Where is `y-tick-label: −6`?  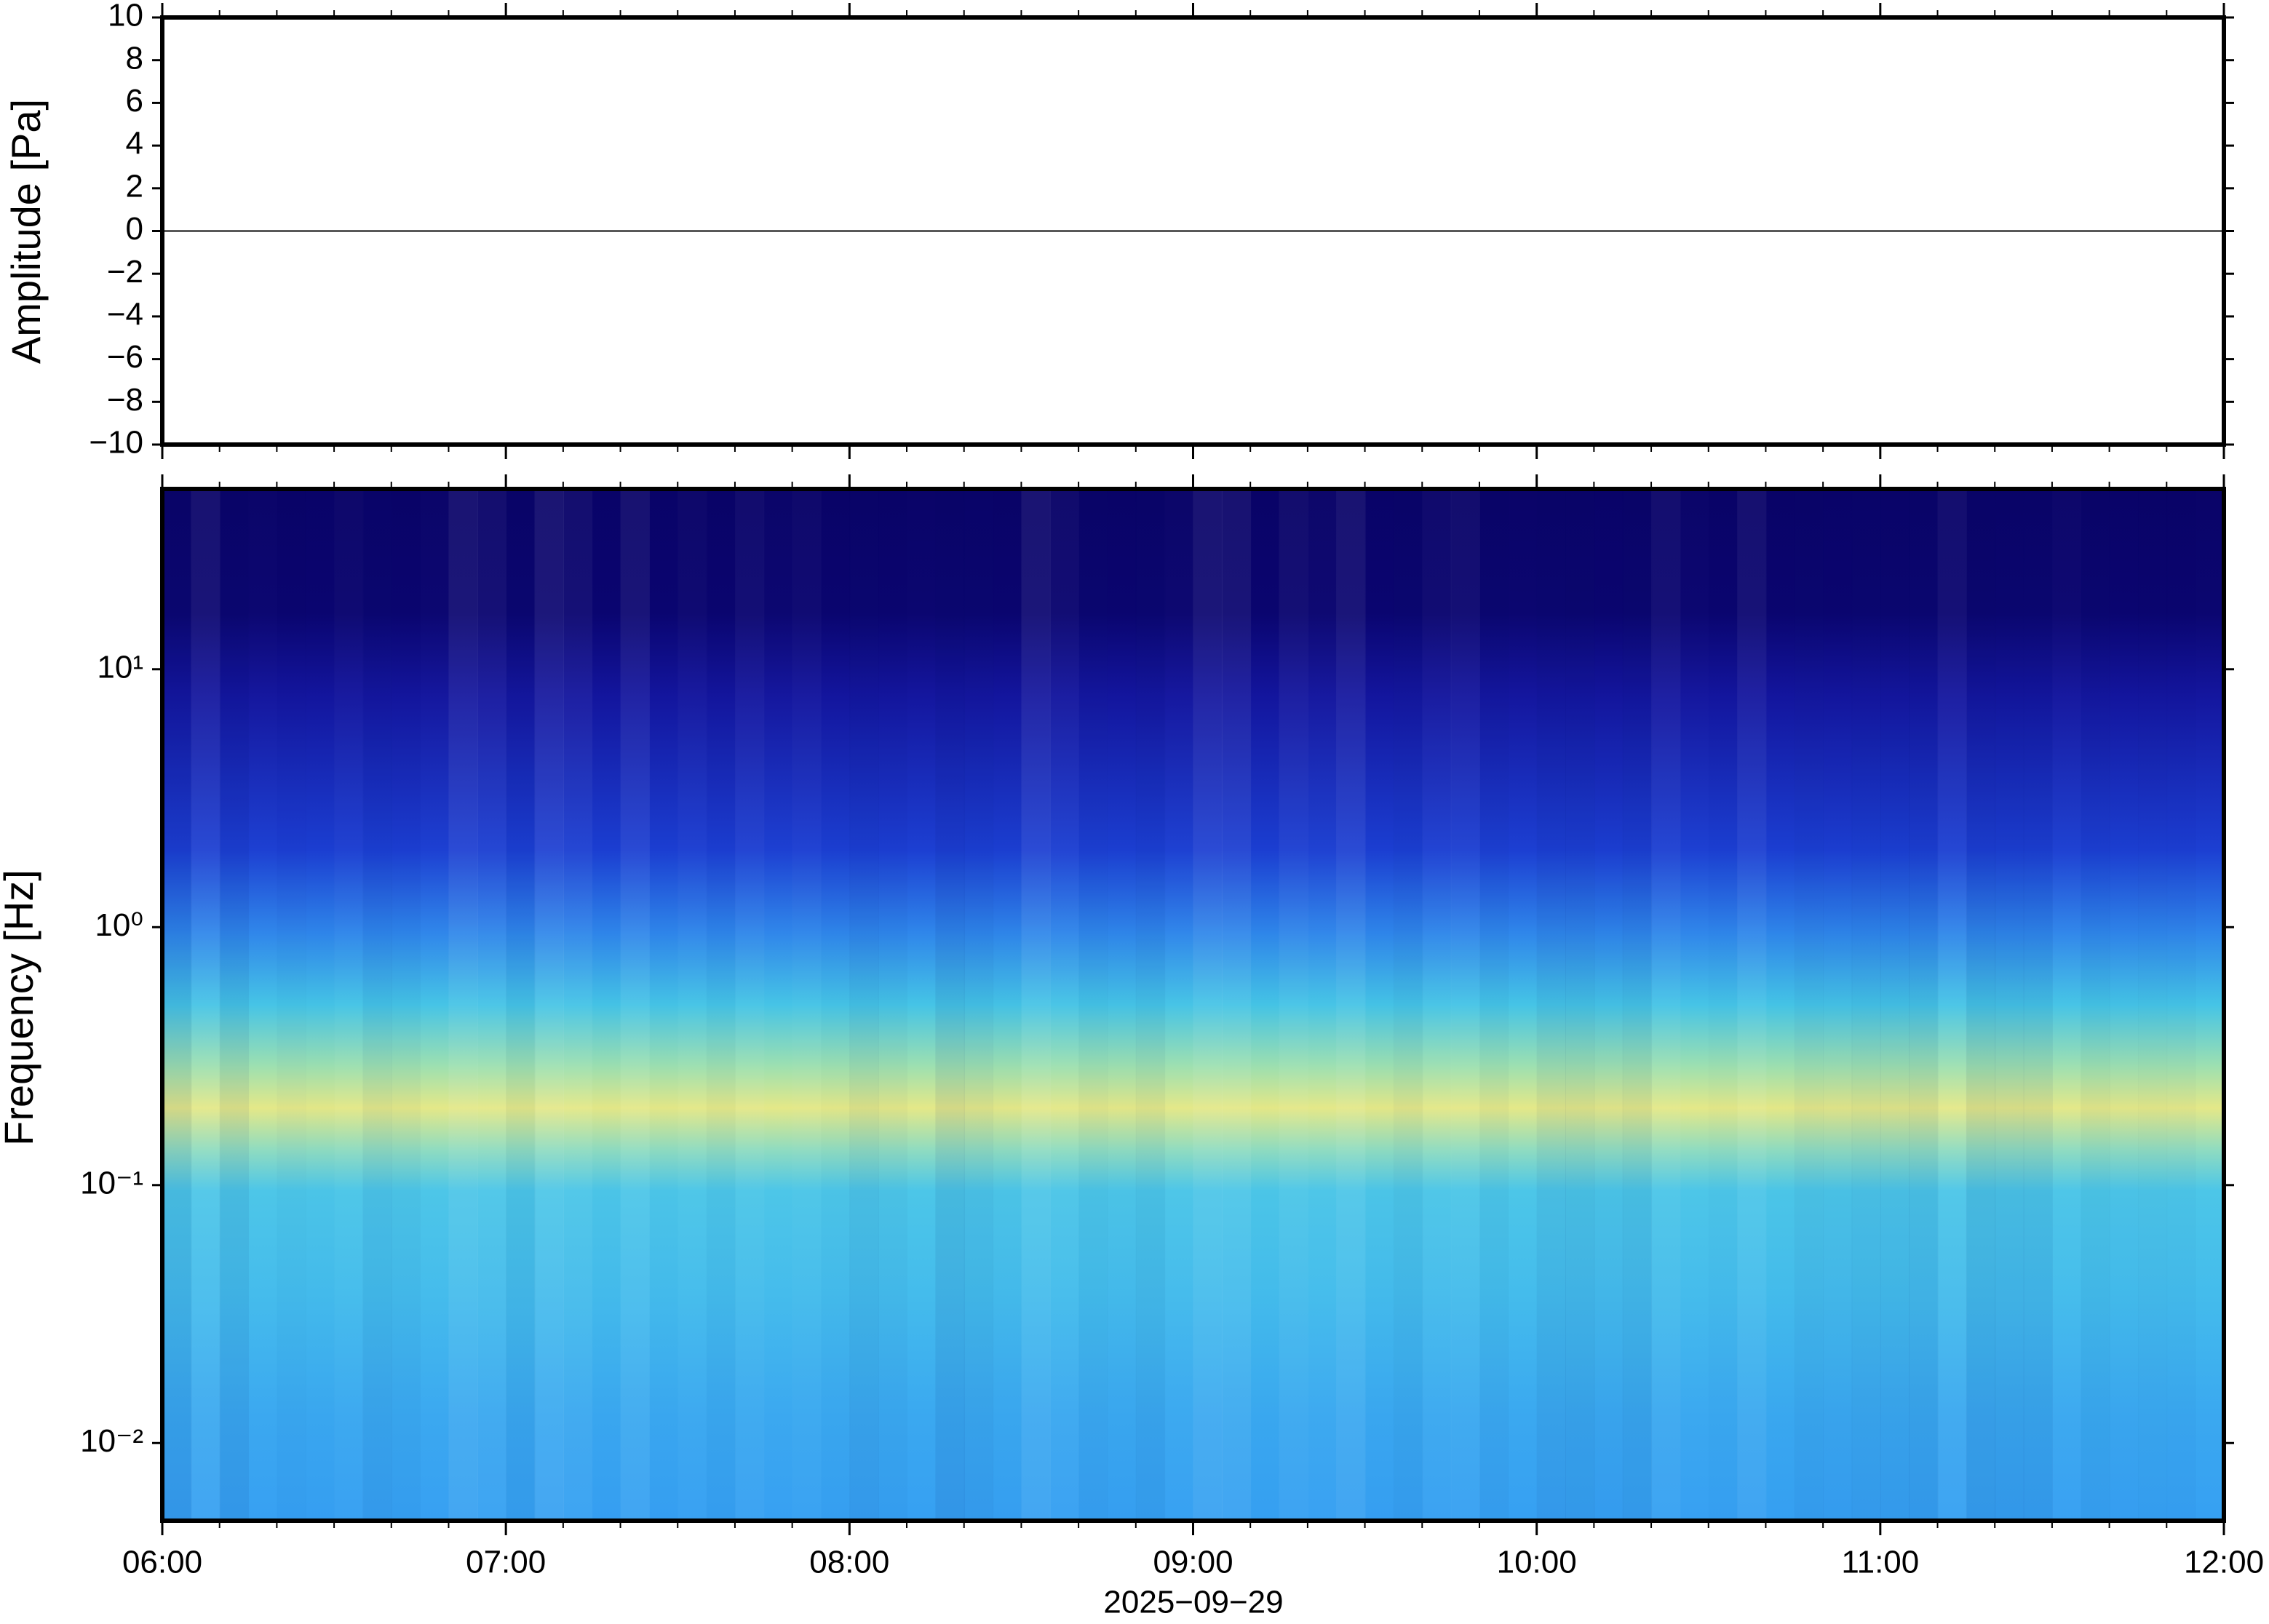 y-tick-label: −6 is located at coordinates (125, 357).